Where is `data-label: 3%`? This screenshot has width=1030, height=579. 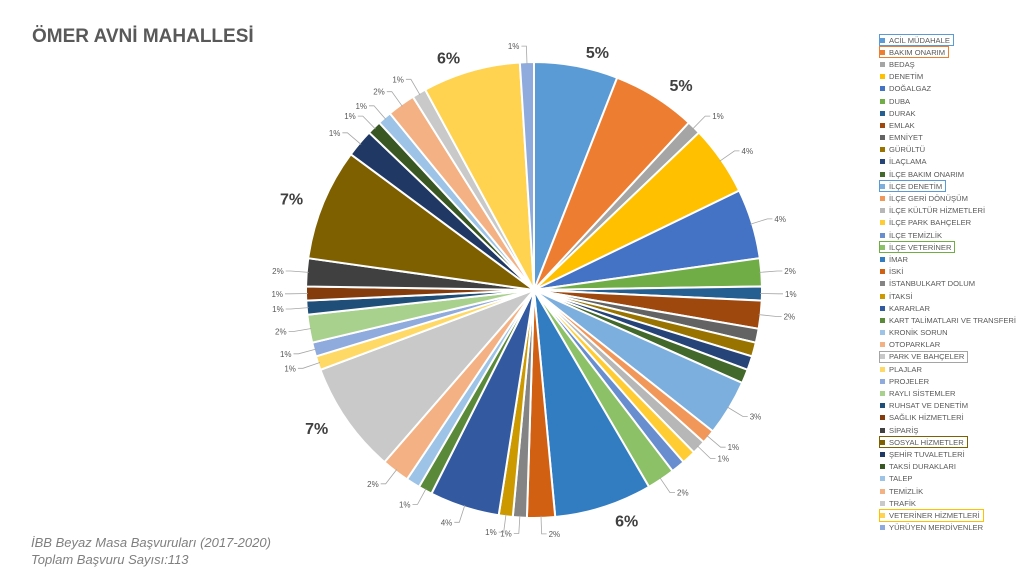 data-label: 3% is located at coordinates (756, 416).